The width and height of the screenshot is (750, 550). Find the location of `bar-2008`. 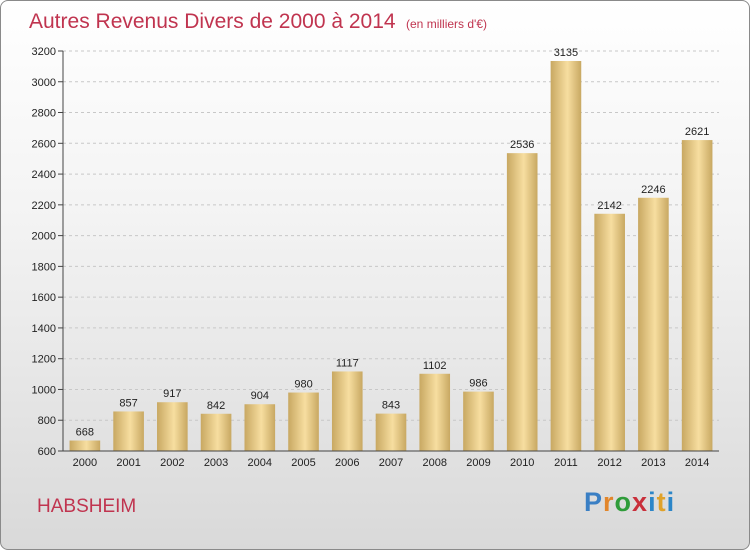

bar-2008 is located at coordinates (435, 412).